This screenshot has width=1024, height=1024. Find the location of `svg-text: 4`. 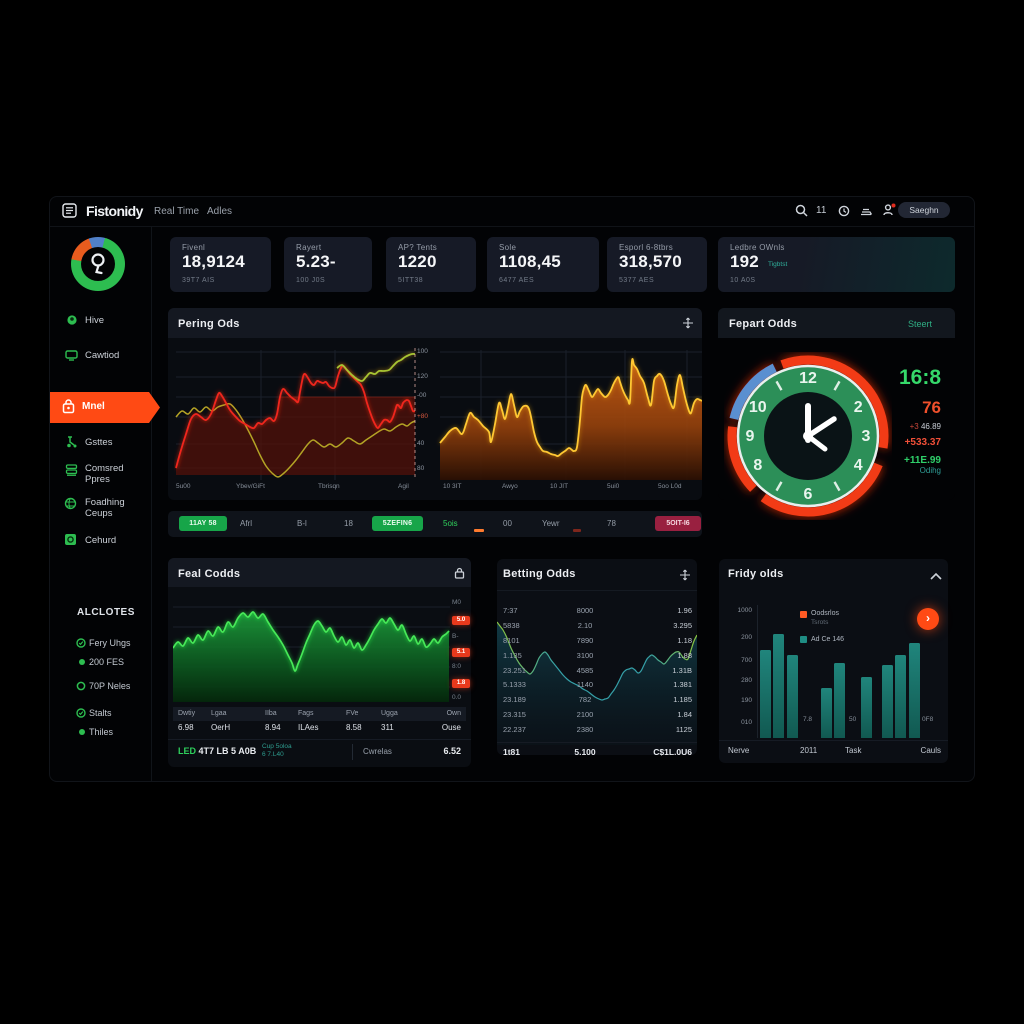

svg-text: 4 is located at coordinates (858, 465).